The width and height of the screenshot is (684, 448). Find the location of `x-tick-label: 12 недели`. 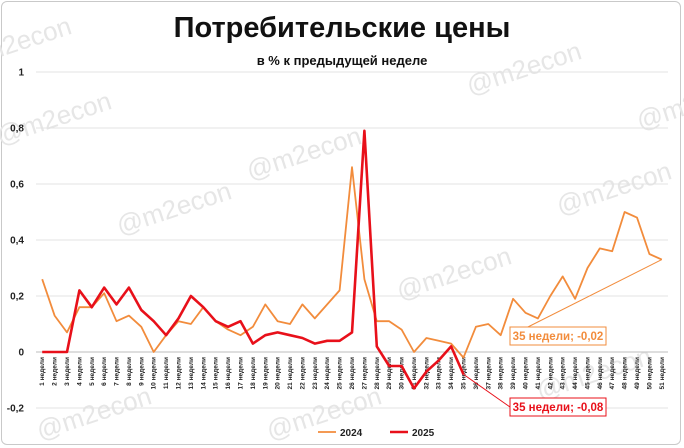

x-tick-label: 12 недели is located at coordinates (179, 373).